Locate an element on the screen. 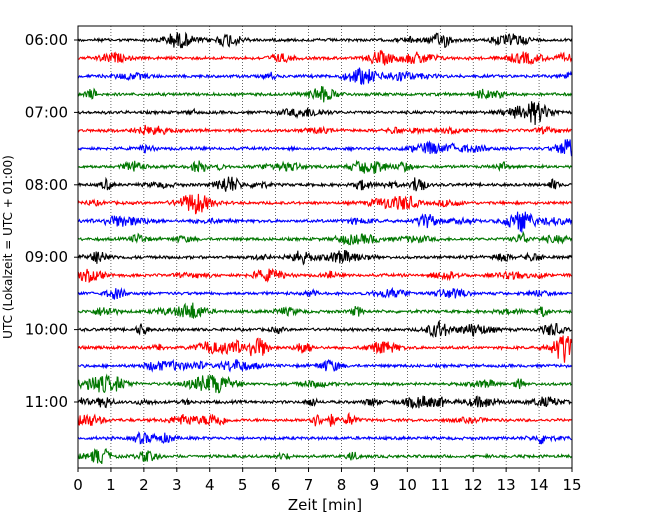 Image resolution: width=650 pixels, height=520 pixels. x-tick-label: 7 is located at coordinates (309, 485).